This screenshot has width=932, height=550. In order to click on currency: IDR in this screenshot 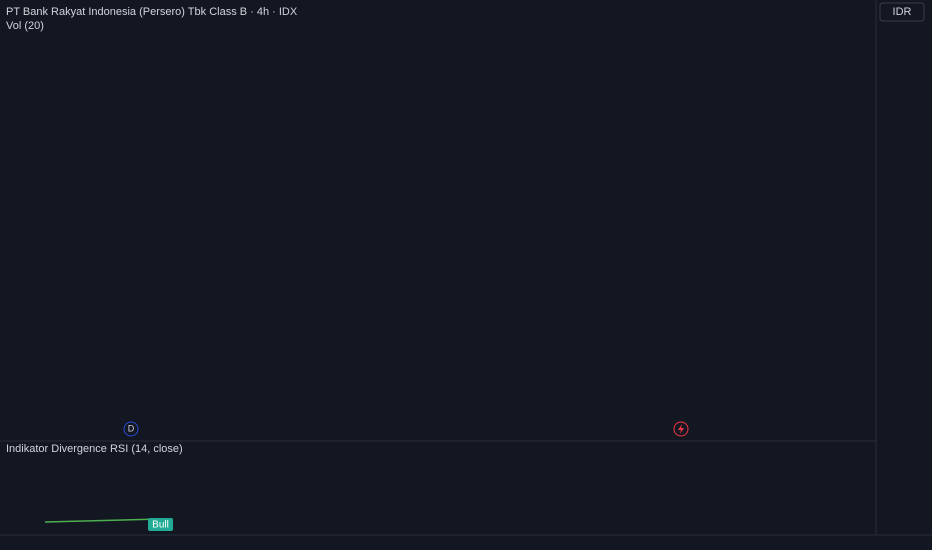, I will do `click(902, 12)`.